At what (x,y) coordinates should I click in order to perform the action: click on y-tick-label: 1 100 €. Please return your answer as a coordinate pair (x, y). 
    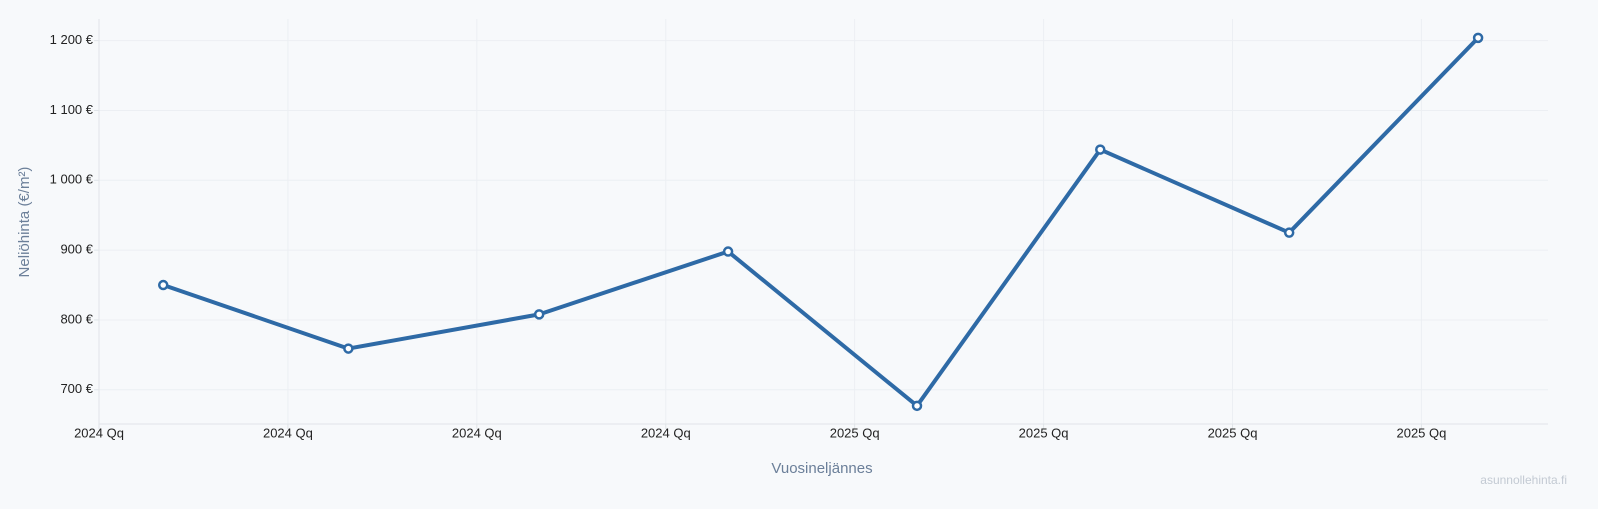
    Looking at the image, I should click on (72, 109).